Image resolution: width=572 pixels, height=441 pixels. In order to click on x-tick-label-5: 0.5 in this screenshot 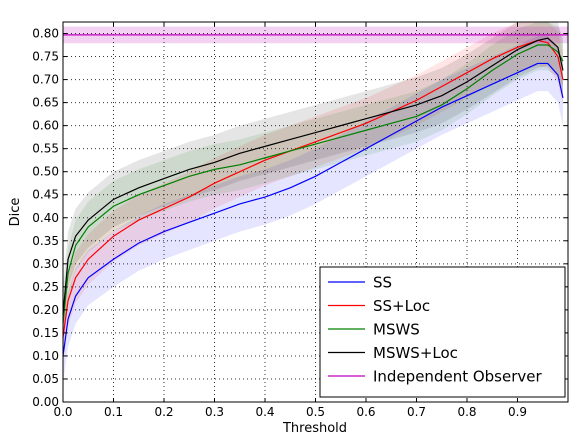, I will do `click(315, 412)`.